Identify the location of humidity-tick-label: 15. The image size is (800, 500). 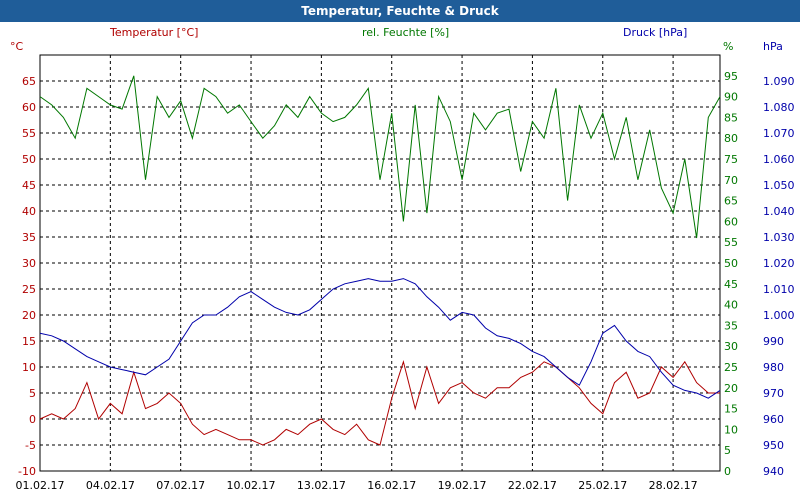
(731, 409).